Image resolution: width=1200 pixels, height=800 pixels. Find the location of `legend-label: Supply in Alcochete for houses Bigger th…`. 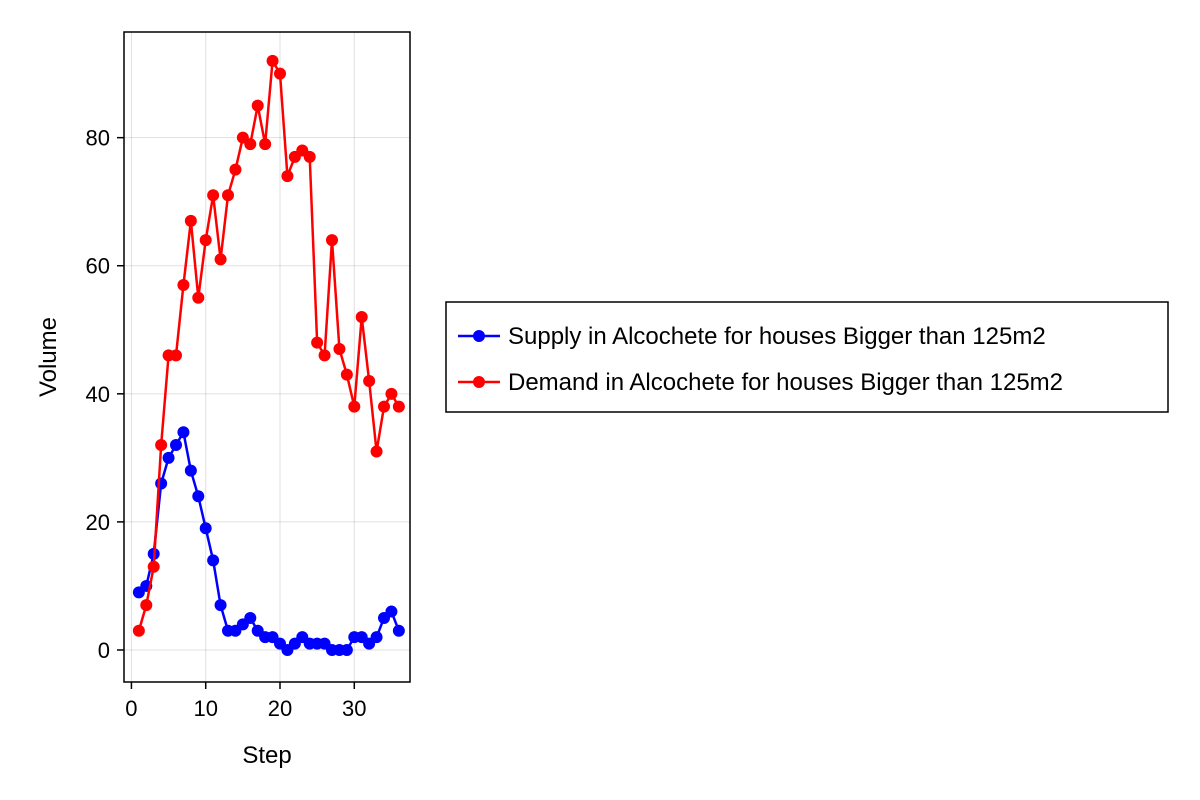

legend-label: Supply in Alcochete for houses Bigger th… is located at coordinates (777, 336).